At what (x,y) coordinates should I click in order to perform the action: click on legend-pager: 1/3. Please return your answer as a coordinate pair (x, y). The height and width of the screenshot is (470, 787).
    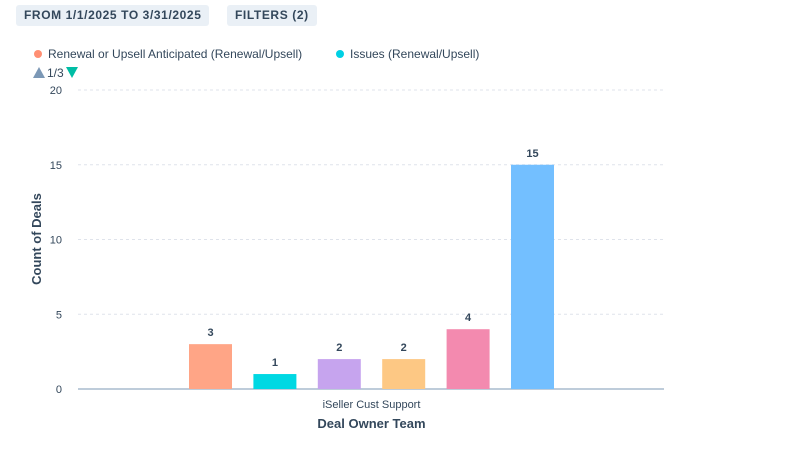
    Looking at the image, I should click on (55, 73).